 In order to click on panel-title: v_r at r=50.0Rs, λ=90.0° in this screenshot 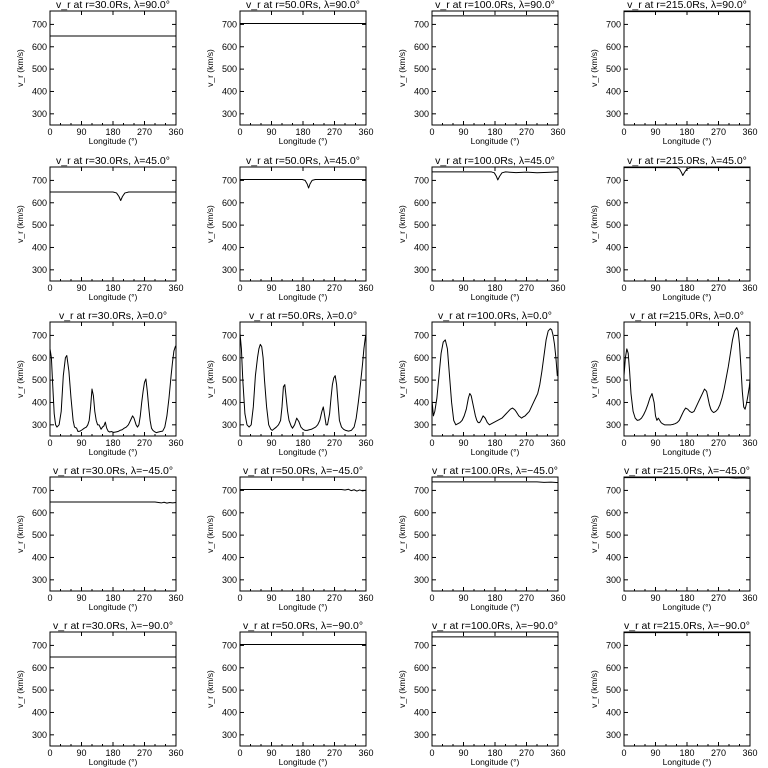, I will do `click(303, 5)`.